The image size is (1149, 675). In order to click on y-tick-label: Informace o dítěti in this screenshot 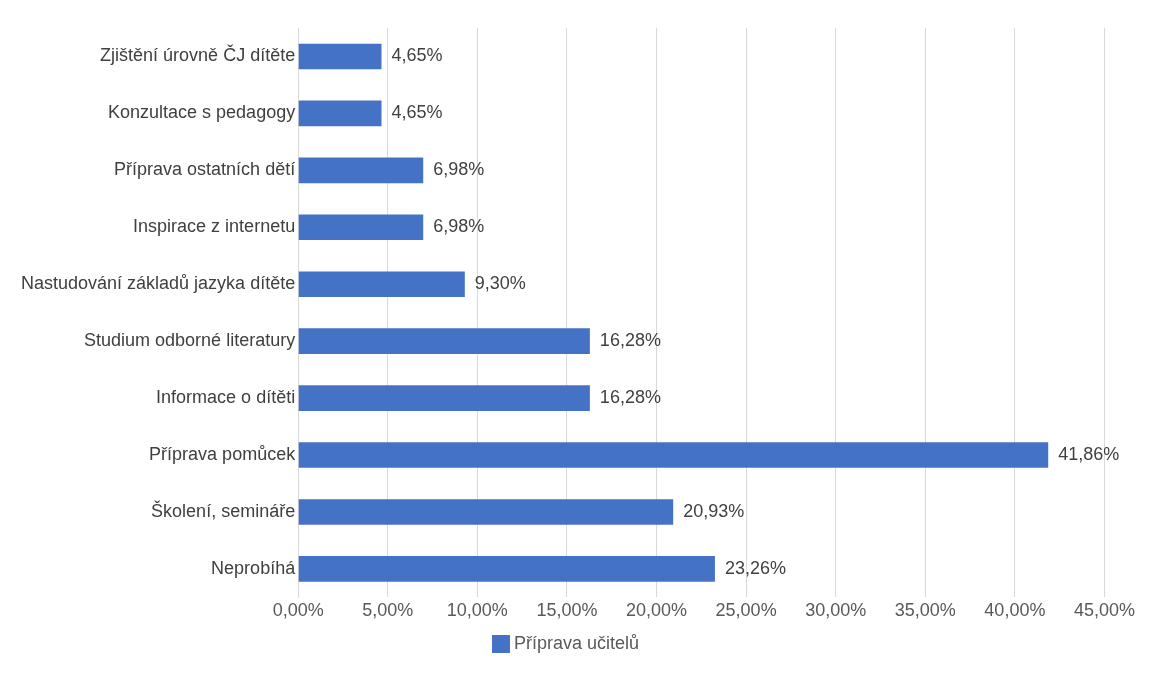, I will do `click(226, 397)`.